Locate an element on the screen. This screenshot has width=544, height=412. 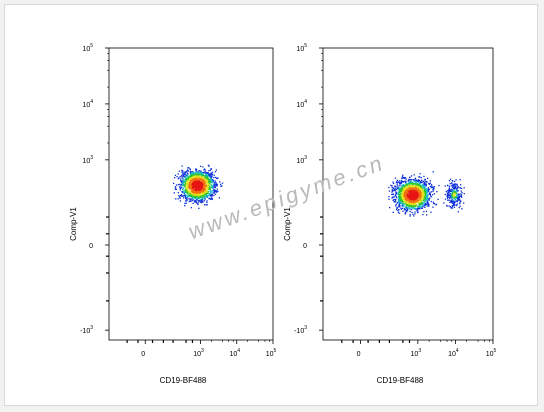
y-tick-label: -103 is located at coordinates (300, 330).